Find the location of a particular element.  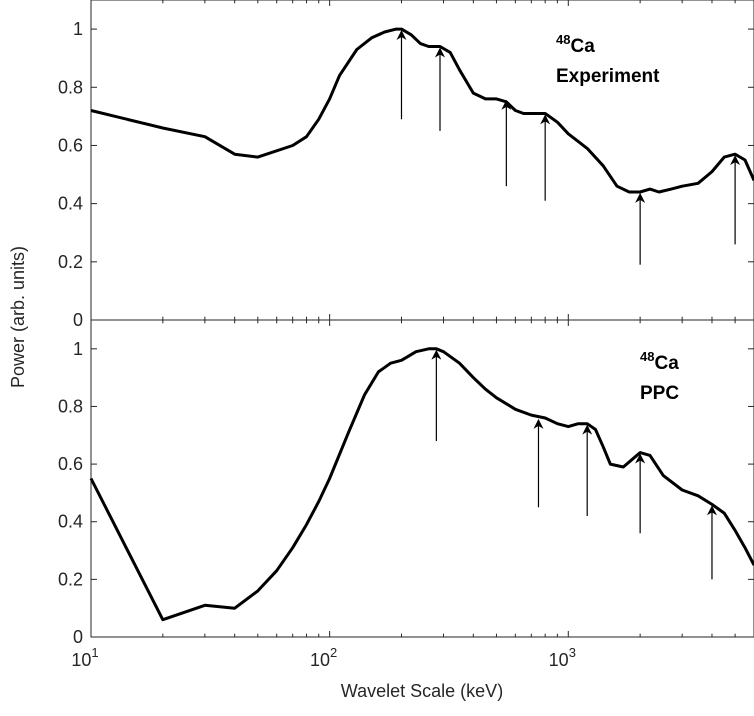

x-tick-label: 10² is located at coordinates (323, 657).